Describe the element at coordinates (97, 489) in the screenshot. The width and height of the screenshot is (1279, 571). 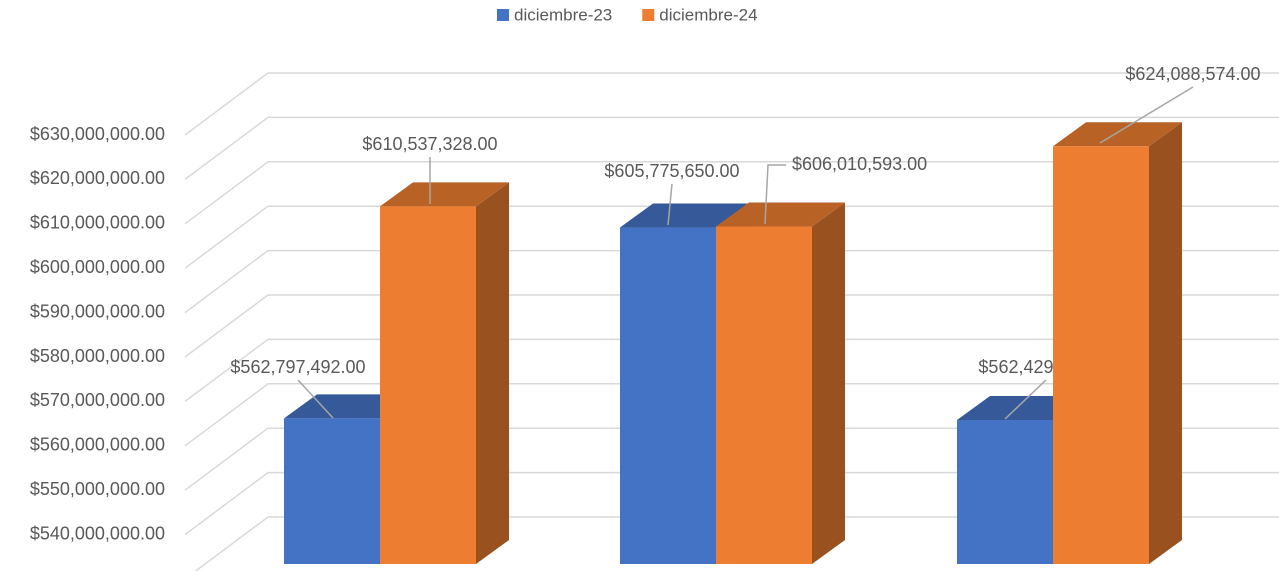
I see `y-tick-label: $550,000,000.00` at that location.